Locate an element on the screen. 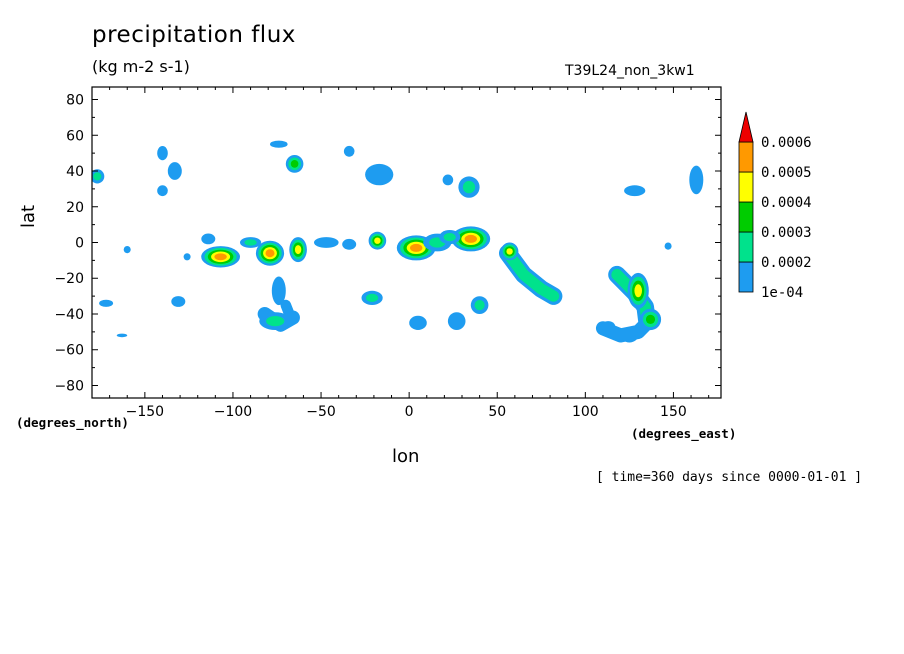 Image resolution: width=904 pixels, height=654 pixels. colorbar-label: 1e-04 is located at coordinates (782, 293).